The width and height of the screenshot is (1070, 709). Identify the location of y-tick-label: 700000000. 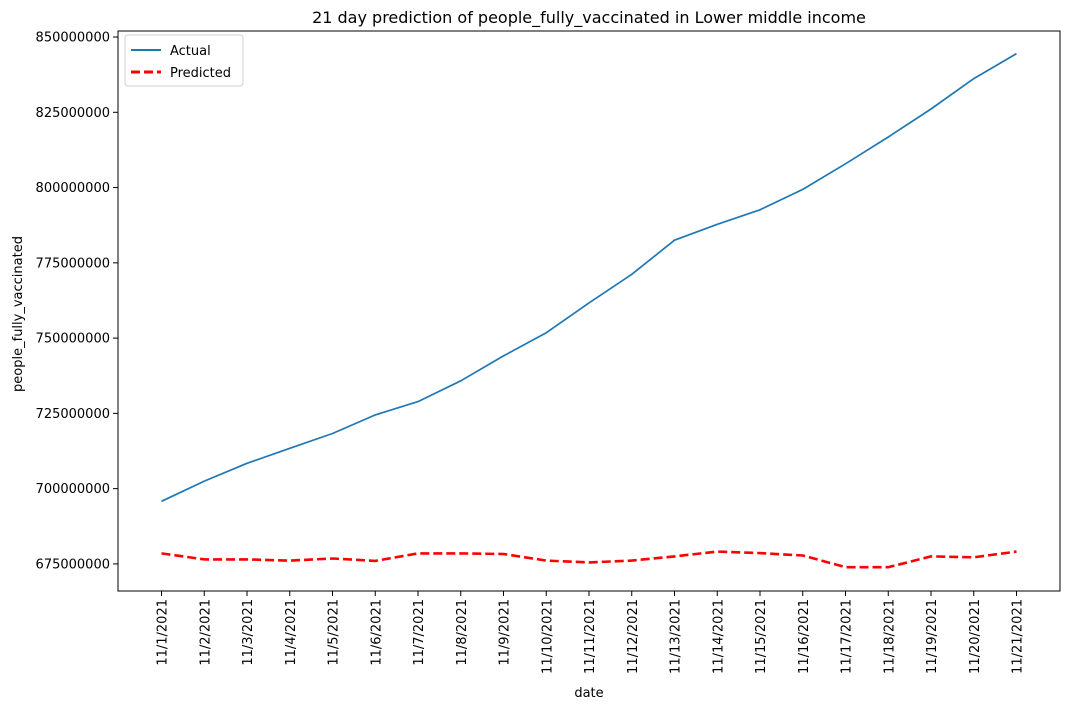
(73, 489).